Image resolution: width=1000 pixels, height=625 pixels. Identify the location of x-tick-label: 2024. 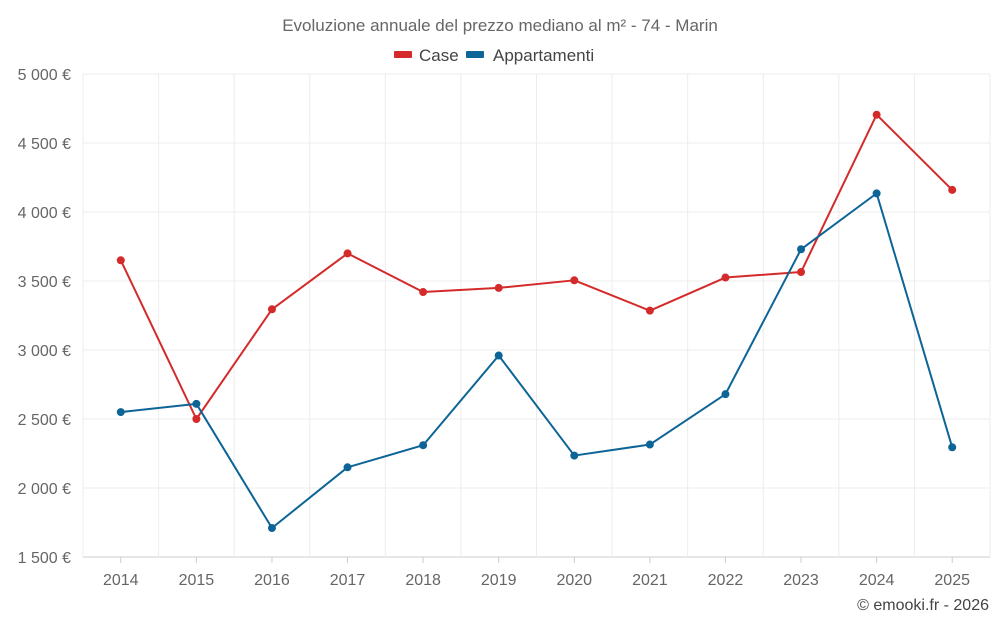
(877, 580).